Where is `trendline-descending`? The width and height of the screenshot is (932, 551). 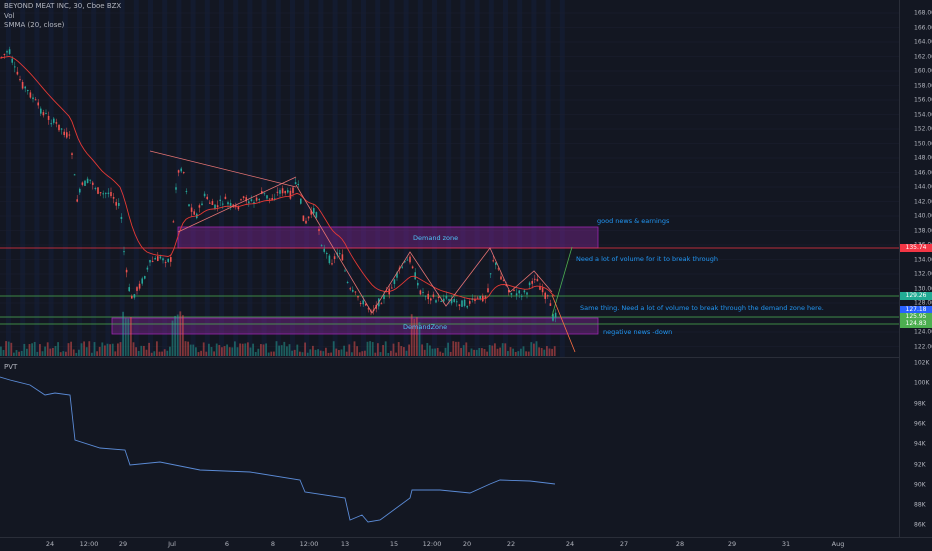 trendline-descending is located at coordinates (223, 169).